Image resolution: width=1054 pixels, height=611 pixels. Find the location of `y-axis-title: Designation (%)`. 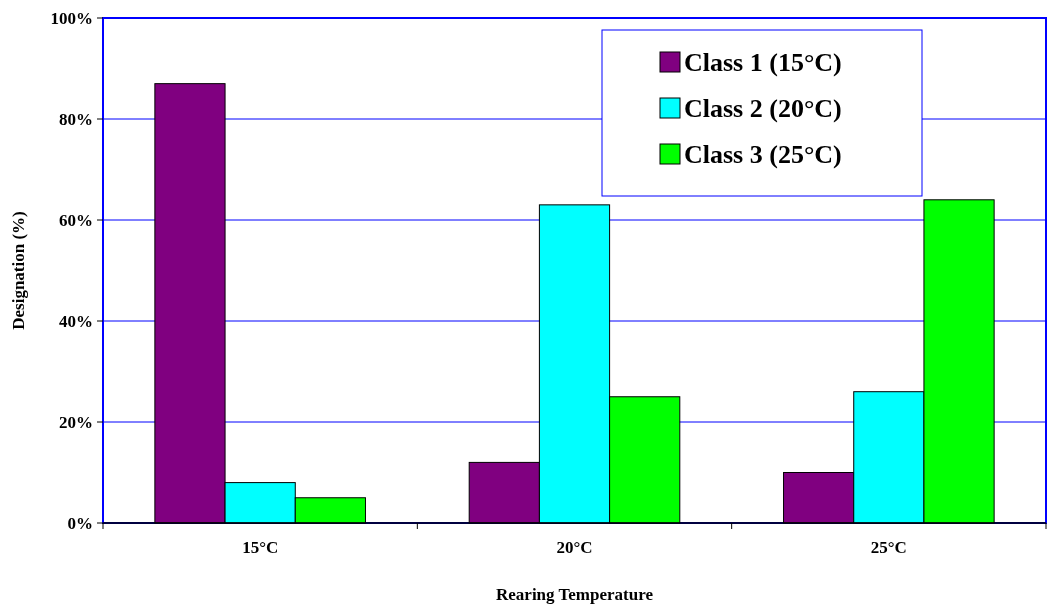

y-axis-title: Designation (%) is located at coordinates (18, 270).